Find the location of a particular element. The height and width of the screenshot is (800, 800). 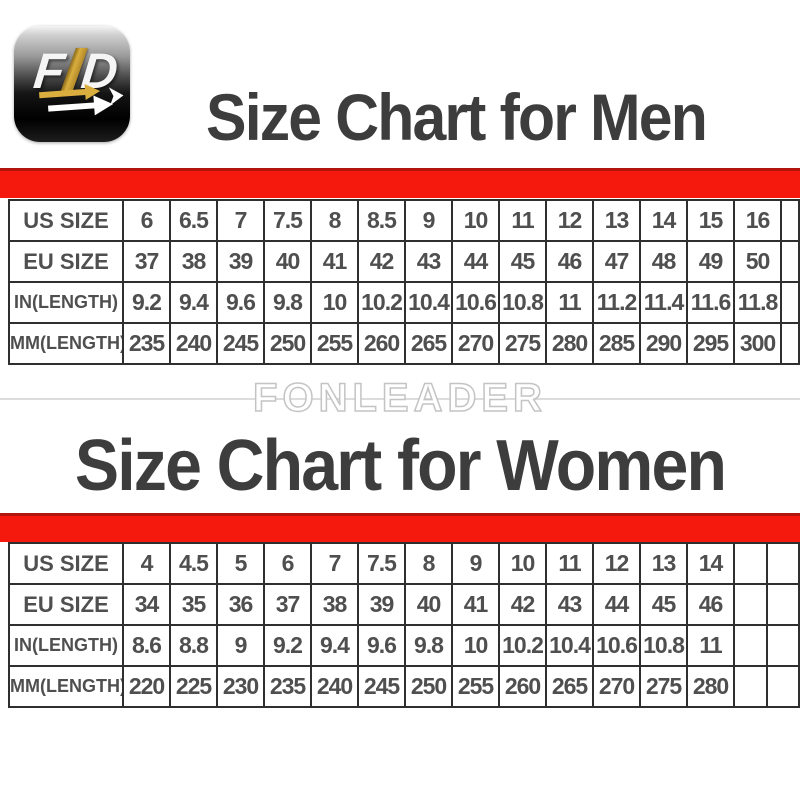

size-value-cell: 50 is located at coordinates (757, 261).